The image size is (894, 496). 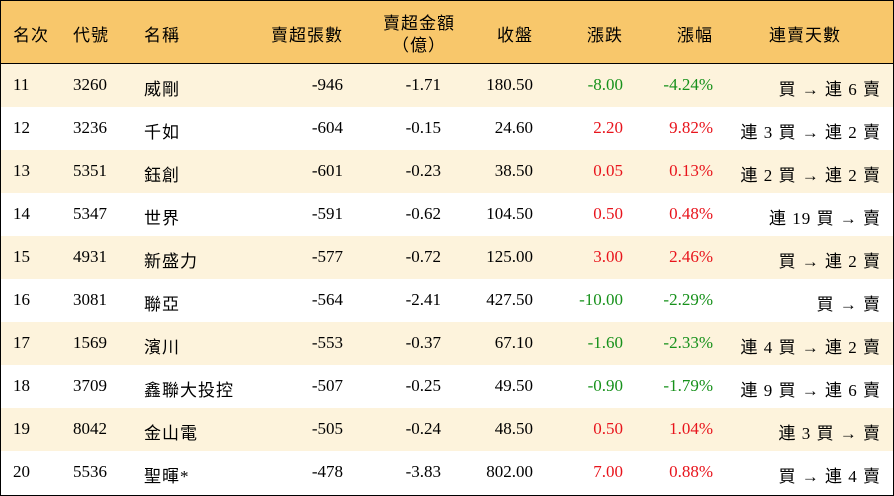 I want to click on header-cell: 漲跌, so click(x=605, y=35).